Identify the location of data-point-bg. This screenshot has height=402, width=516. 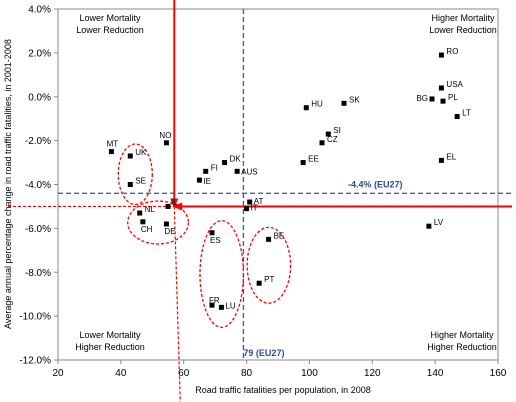
(432, 99).